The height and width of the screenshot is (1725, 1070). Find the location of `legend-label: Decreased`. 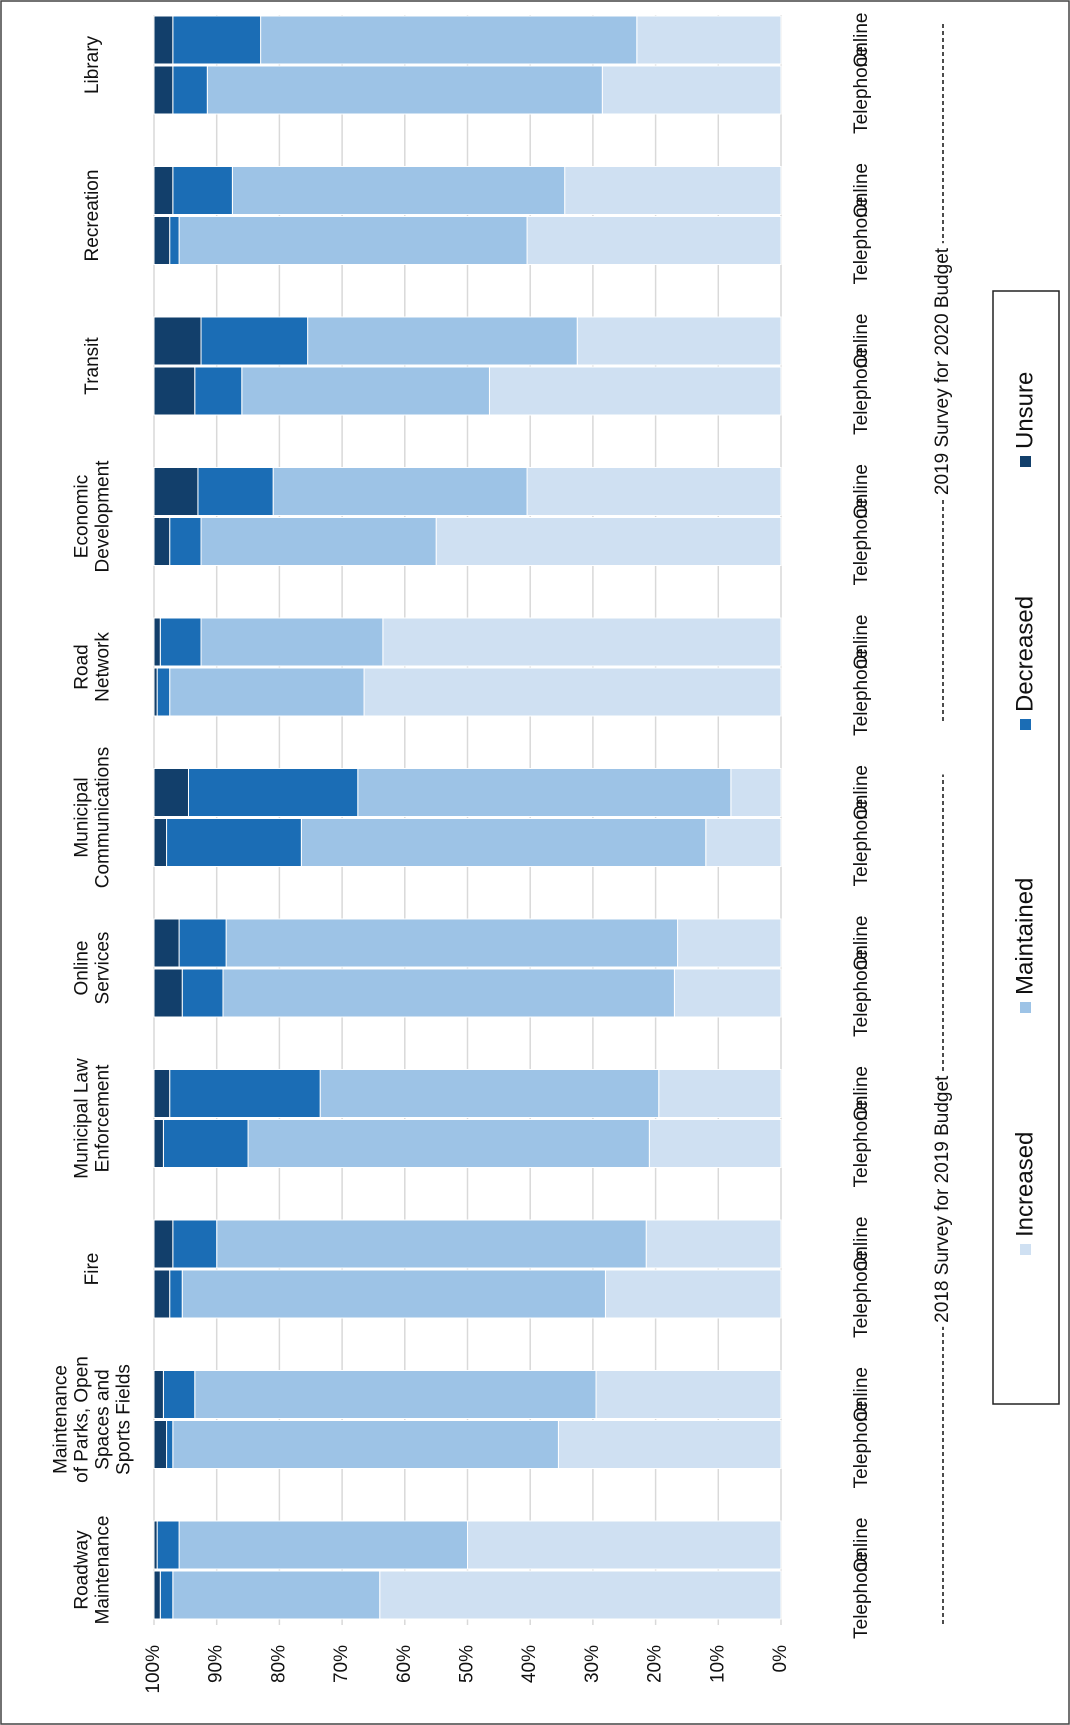

legend-label: Decreased is located at coordinates (1024, 654).